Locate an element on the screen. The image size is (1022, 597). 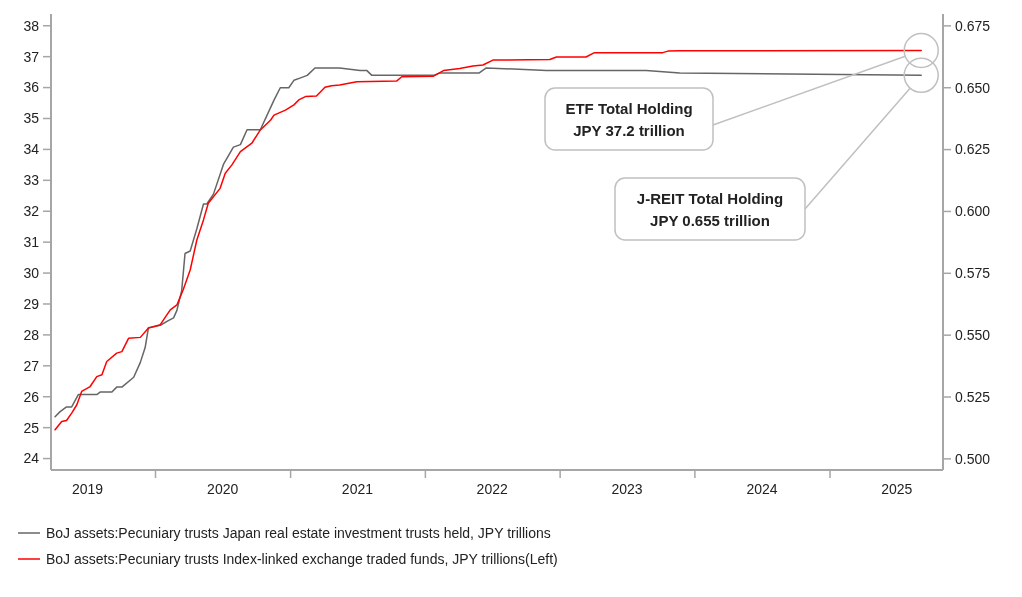
y-tick-label: 36 is located at coordinates (31, 87).